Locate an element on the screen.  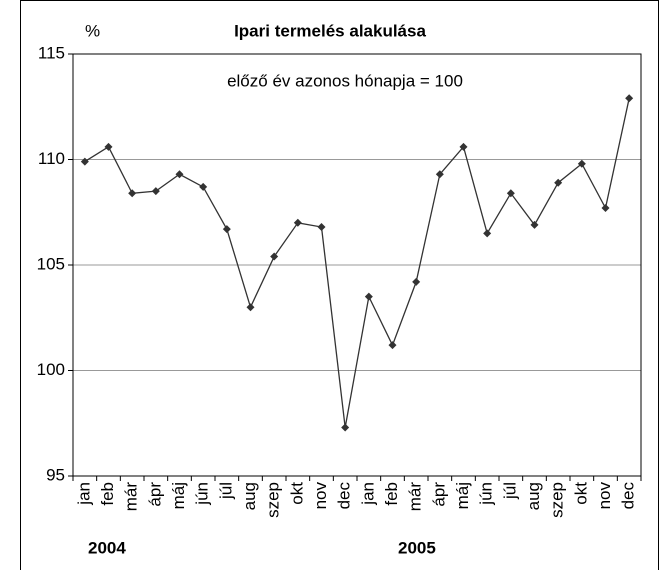
y-tick-label: 95 is located at coordinates (55, 474).